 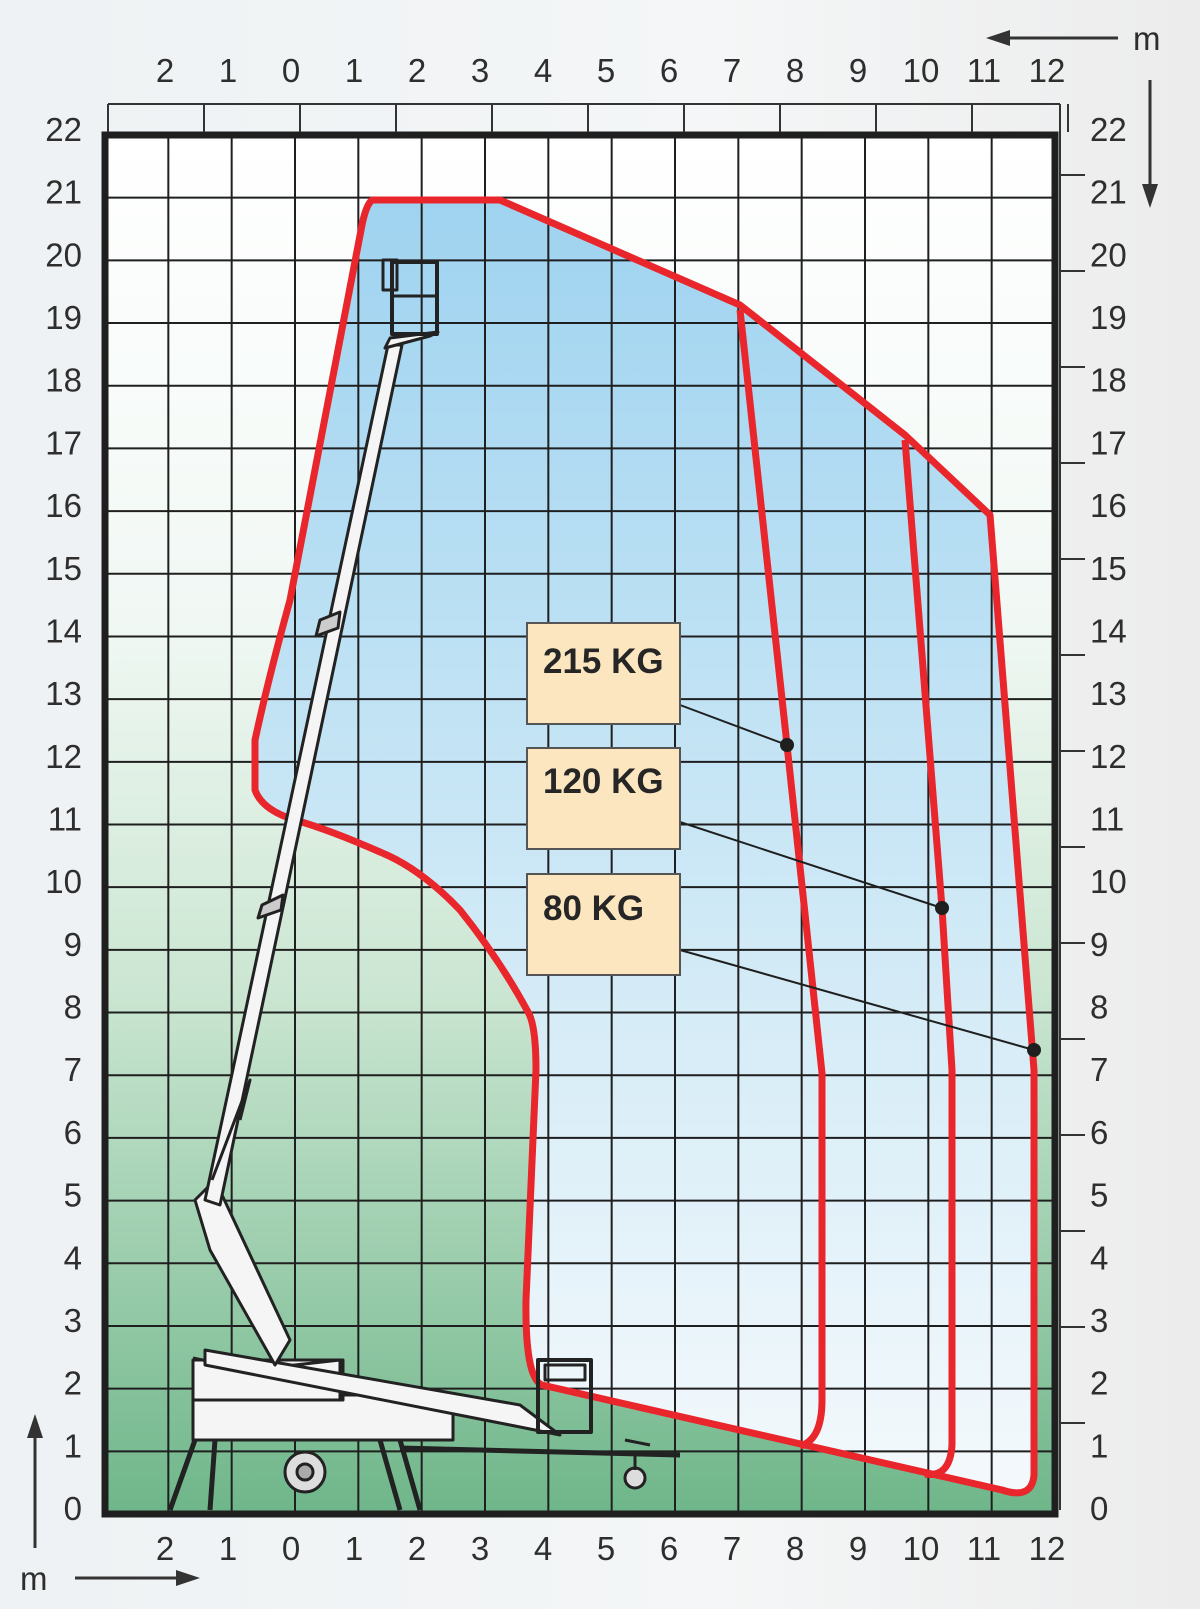 I want to click on top-x-tick-label: 7, so click(x=732, y=70).